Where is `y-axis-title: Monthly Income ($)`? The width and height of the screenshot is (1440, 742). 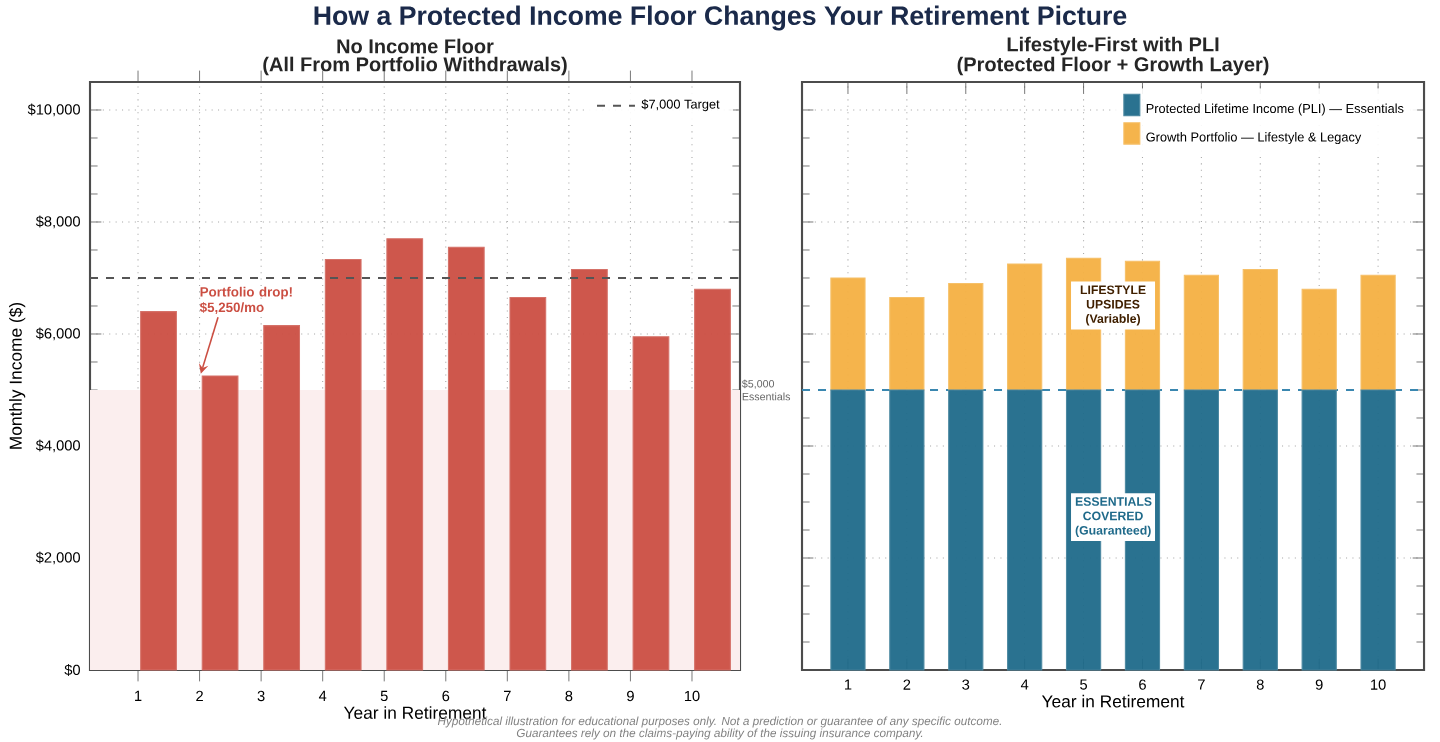 y-axis-title: Monthly Income ($) is located at coordinates (17, 375).